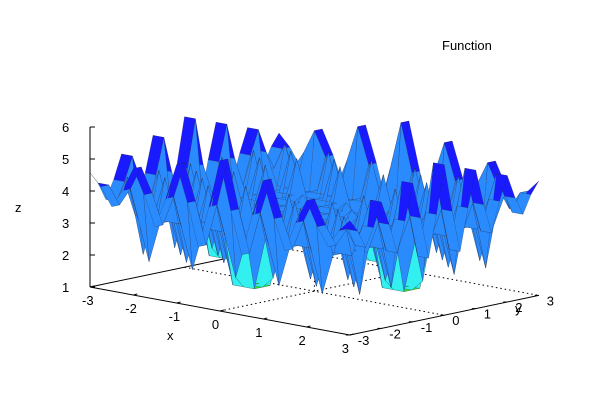  I want to click on x-tick-label: 0, so click(215, 324).